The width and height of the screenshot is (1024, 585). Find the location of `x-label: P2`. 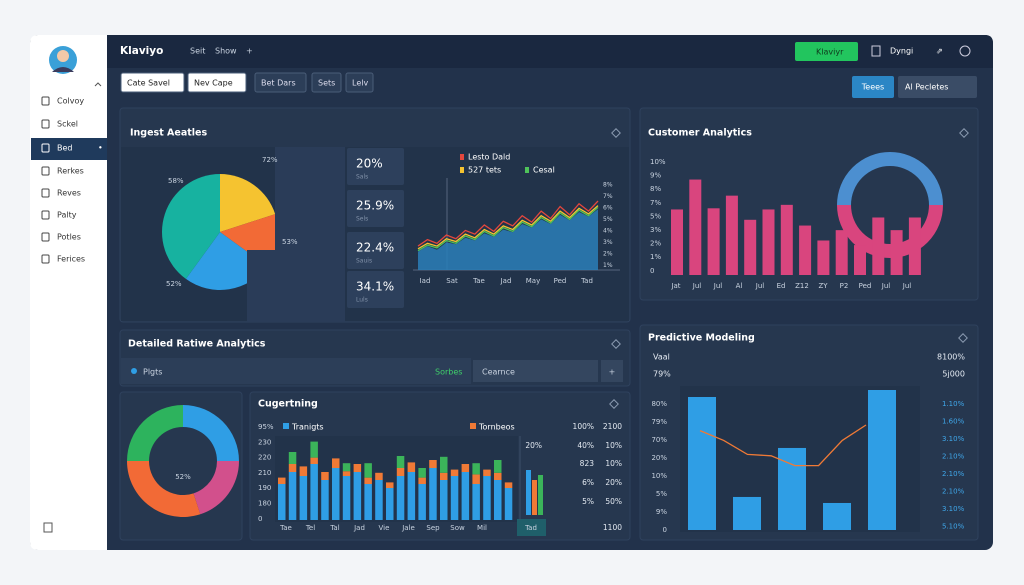

x-label: P2 is located at coordinates (844, 286).